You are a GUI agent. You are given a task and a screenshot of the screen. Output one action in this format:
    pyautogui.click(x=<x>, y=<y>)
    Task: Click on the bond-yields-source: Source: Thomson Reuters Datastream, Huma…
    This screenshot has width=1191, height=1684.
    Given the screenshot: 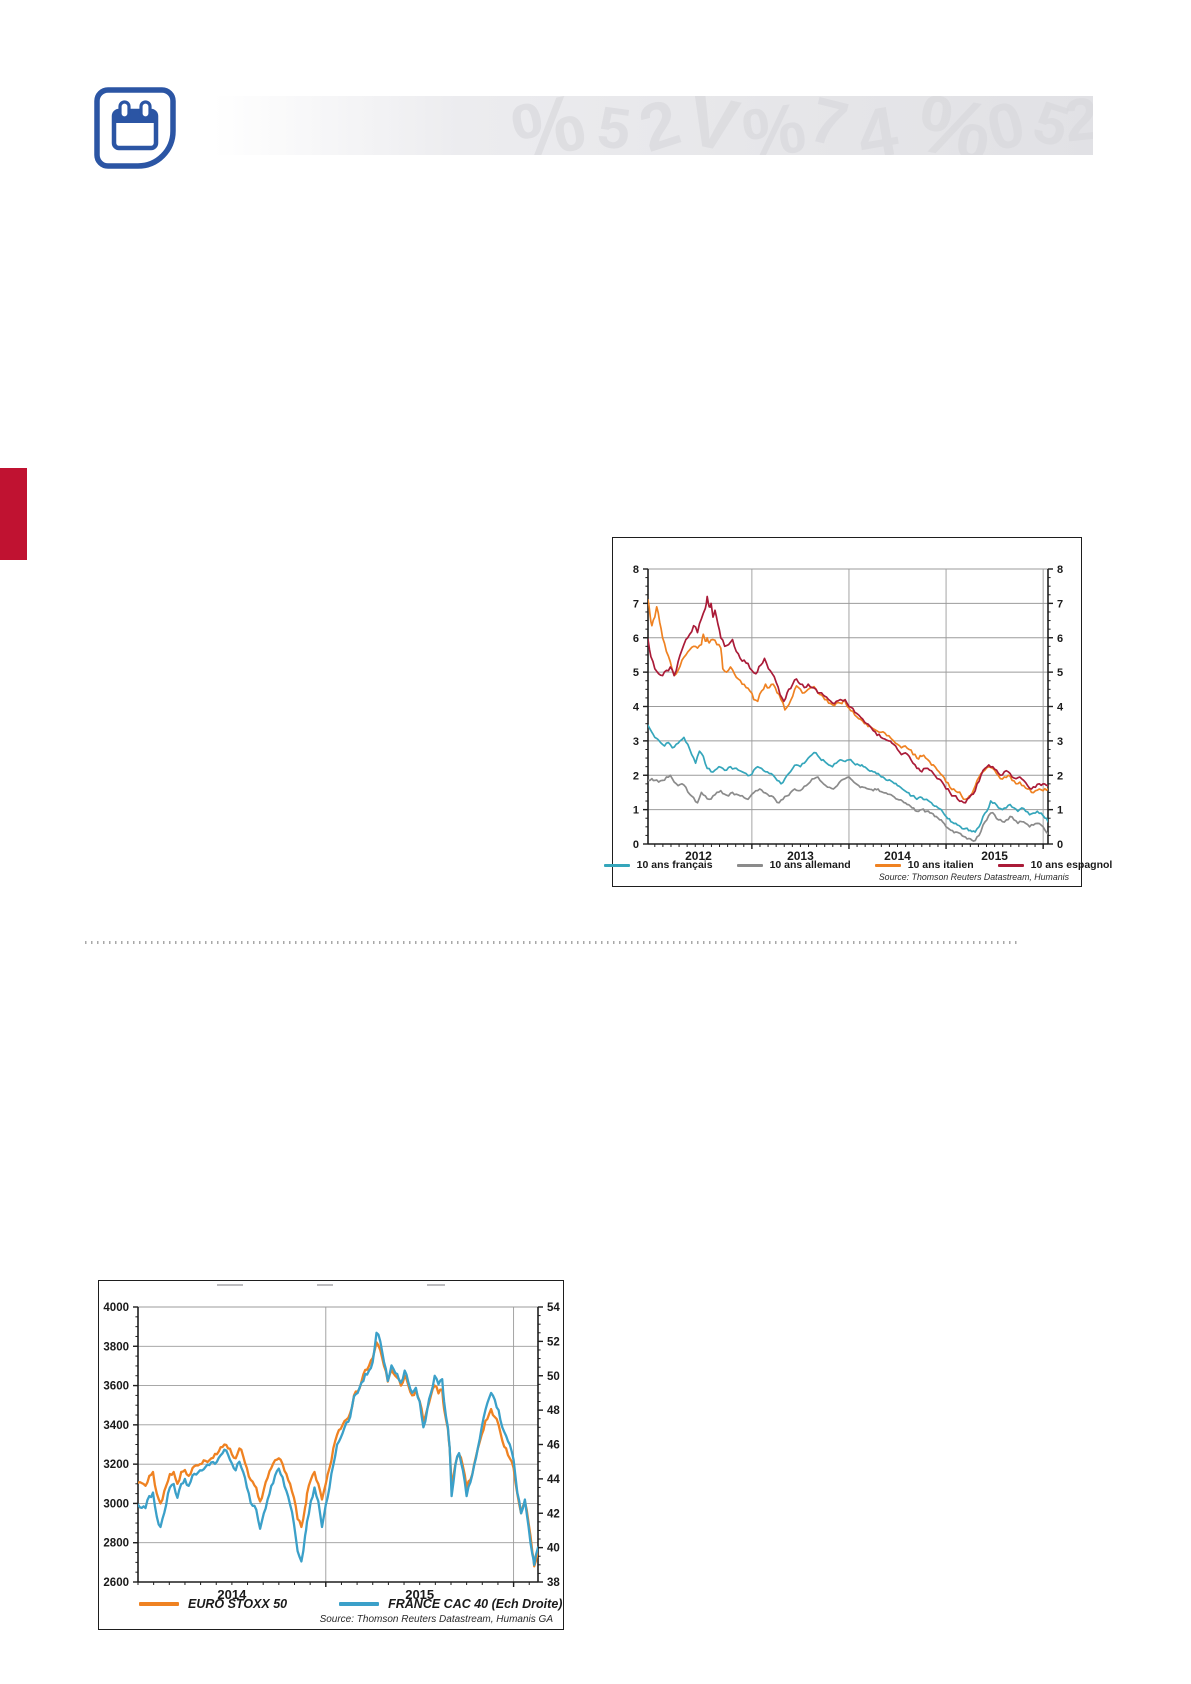 What is the action you would take?
    pyautogui.click(x=973, y=877)
    